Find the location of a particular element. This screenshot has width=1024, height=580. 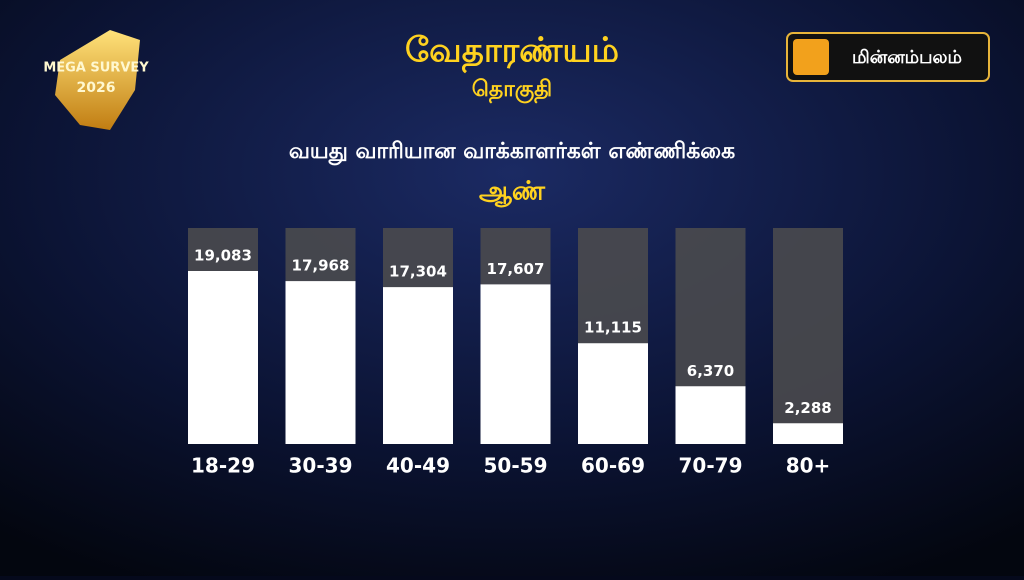

logo-icon is located at coordinates (811, 57).